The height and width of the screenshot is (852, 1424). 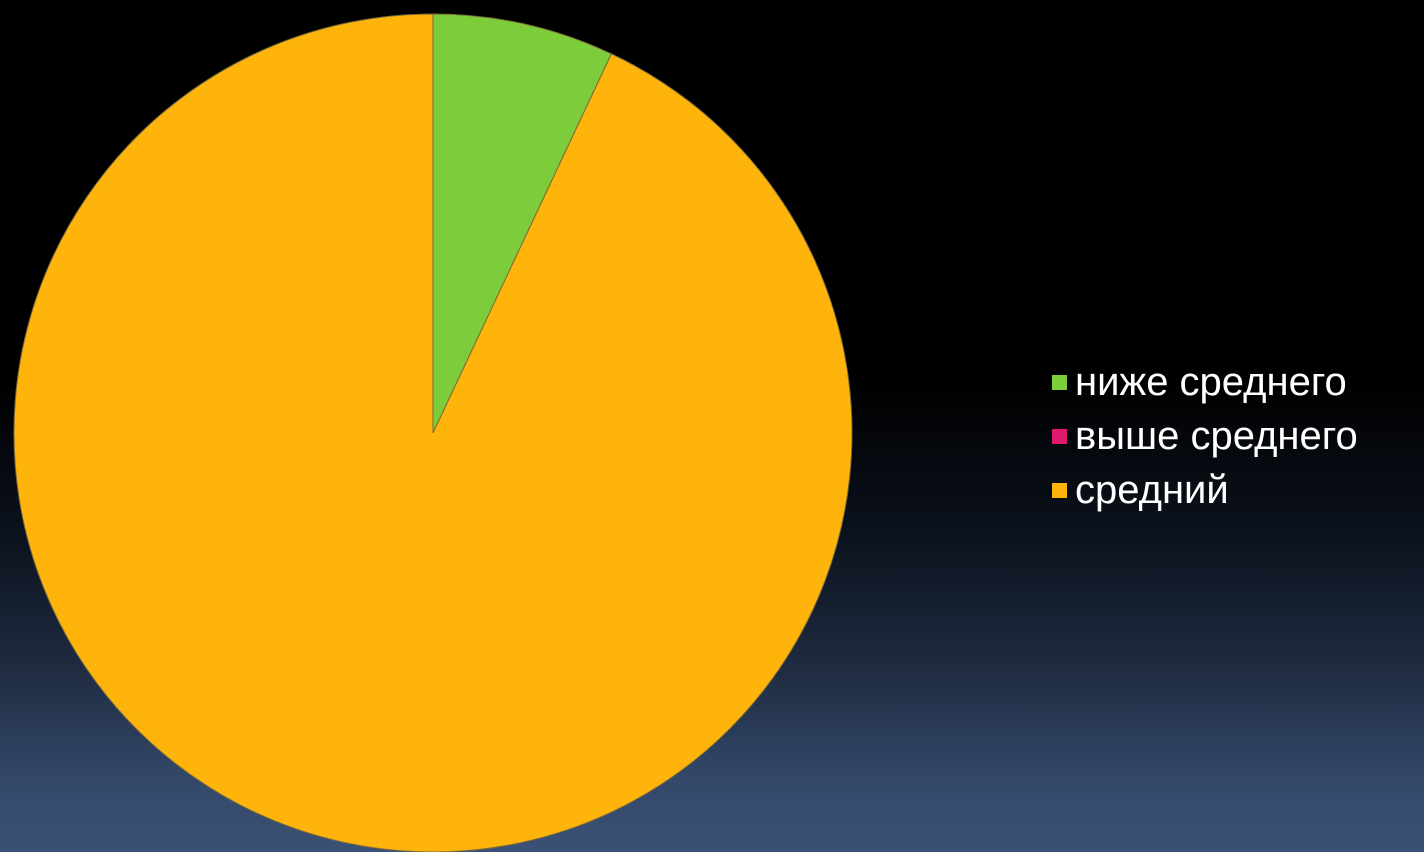 I want to click on legend-item-above-average: выше среднего, so click(x=1205, y=436).